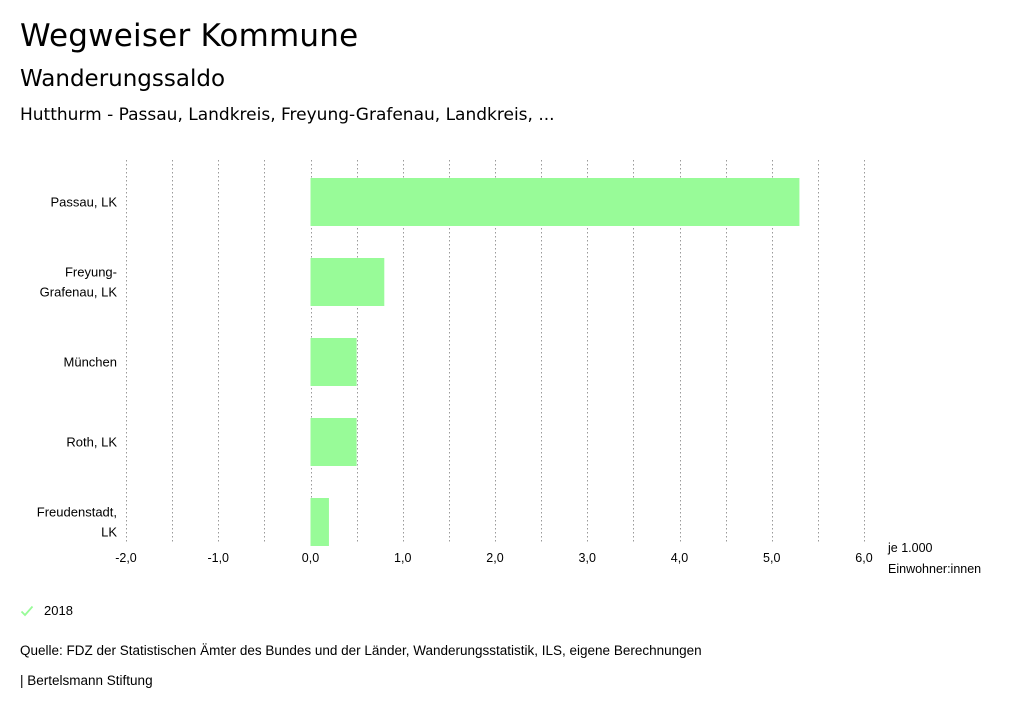 The image size is (1024, 714). I want to click on category-label-1: Freyung- Grafenau, LK, so click(79, 282).